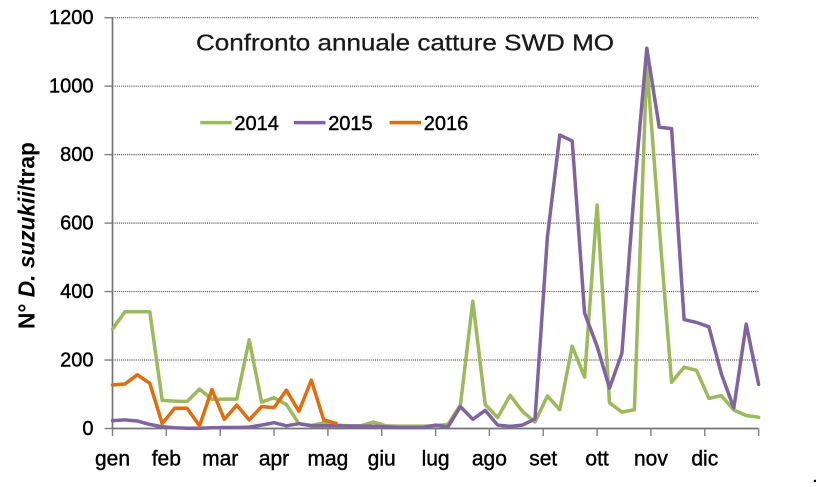 Image resolution: width=816 pixels, height=487 pixels. What do you see at coordinates (76, 292) in the screenshot?
I see `svg-text: 400` at bounding box center [76, 292].